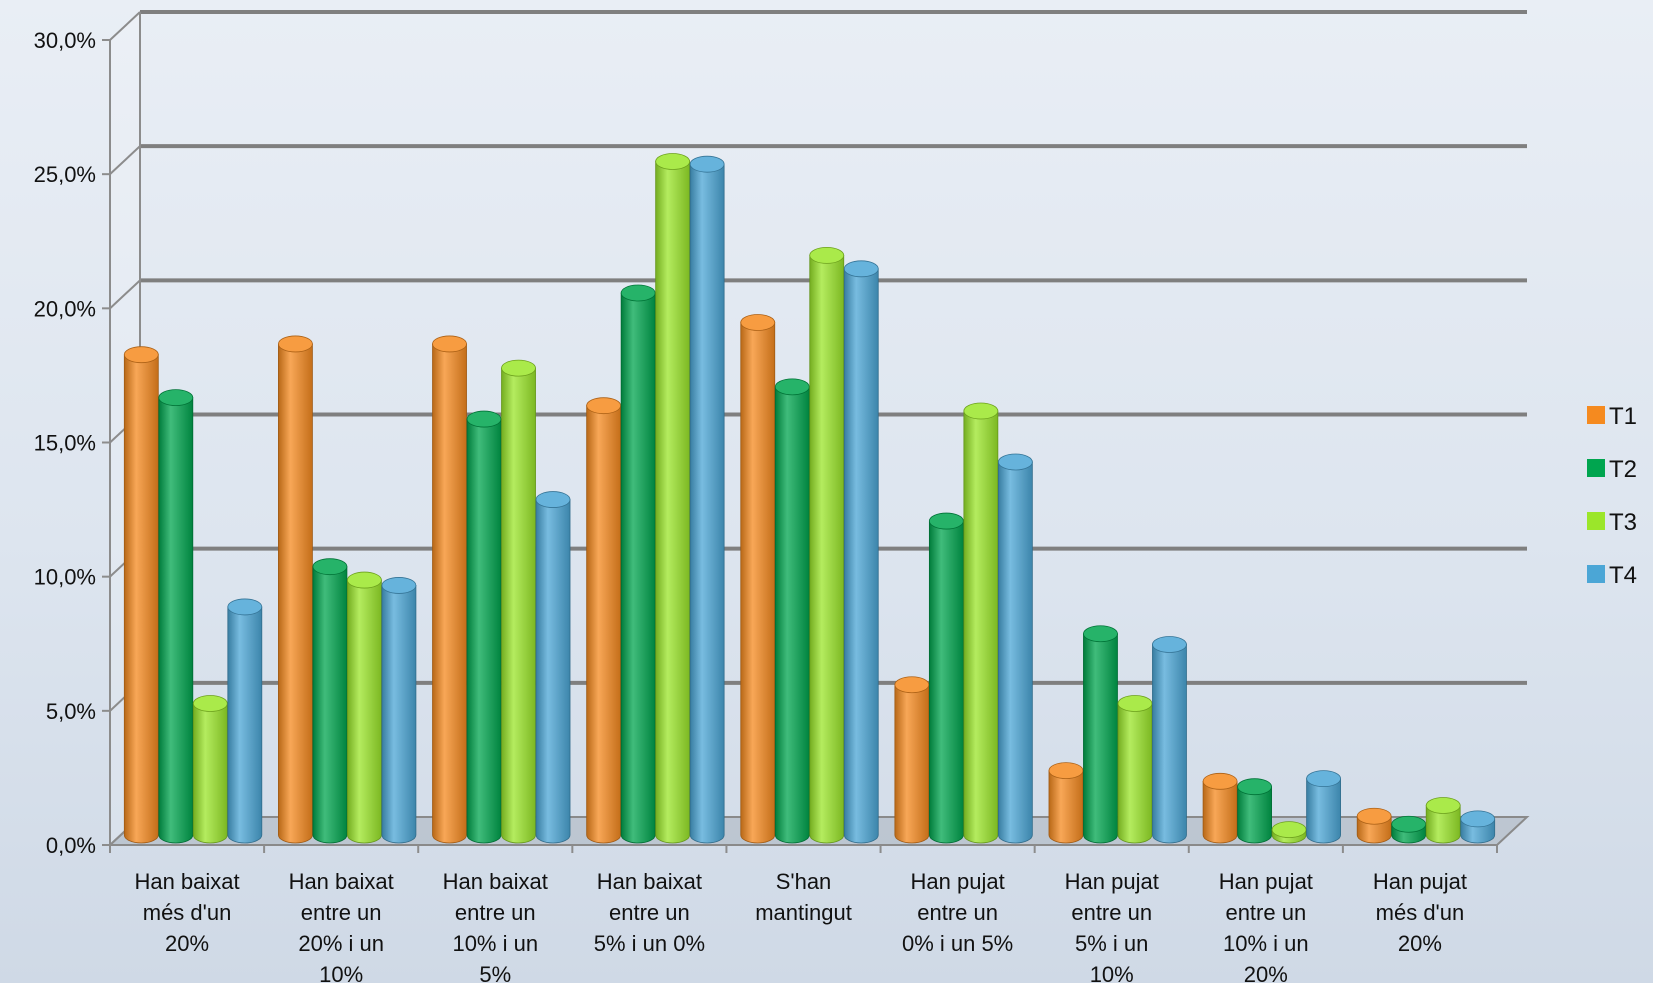  Describe the element at coordinates (1623, 575) in the screenshot. I see `legend-label: T4` at that location.